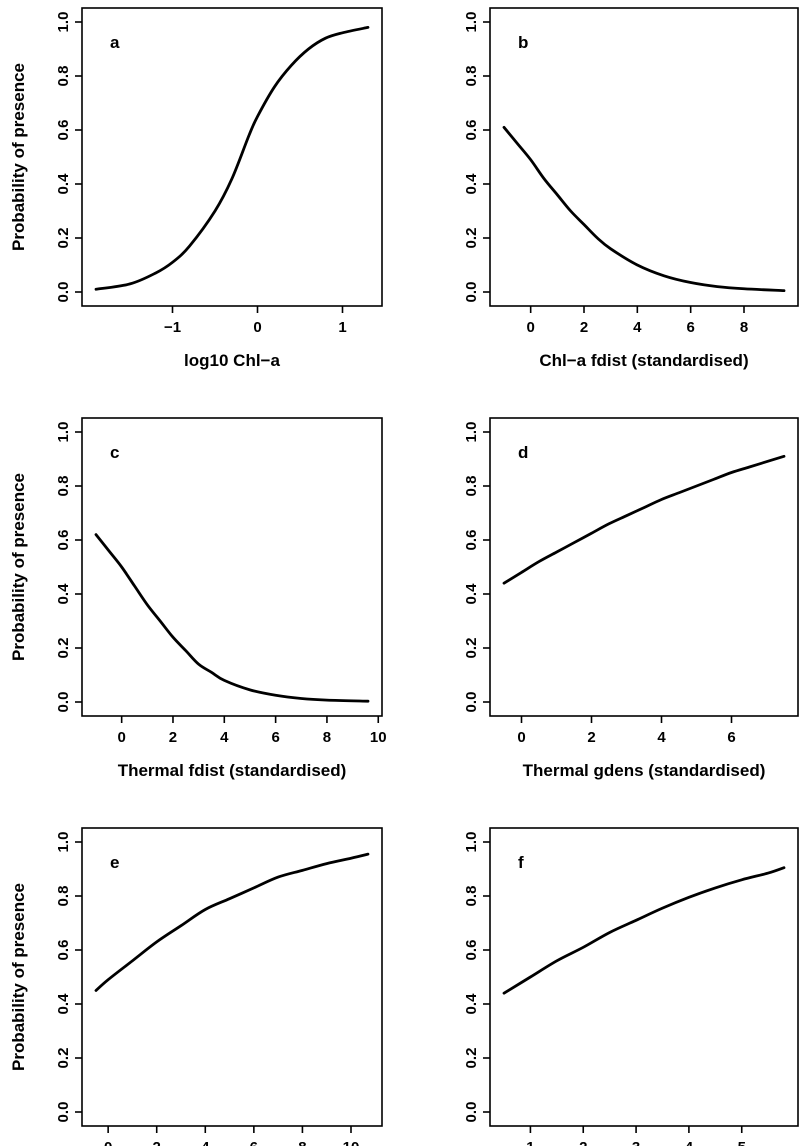 The width and height of the screenshot is (807, 1146). Describe the element at coordinates (636, 1142) in the screenshot. I see `x-tick-label: 3` at that location.